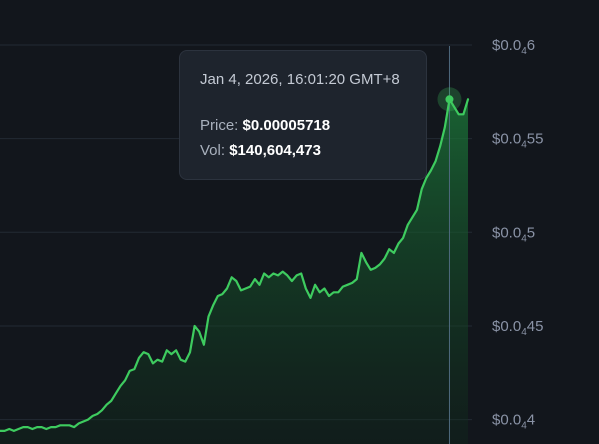 This screenshot has width=599, height=444. Describe the element at coordinates (513, 422) in the screenshot. I see `y-tick-label: $0.044` at that location.